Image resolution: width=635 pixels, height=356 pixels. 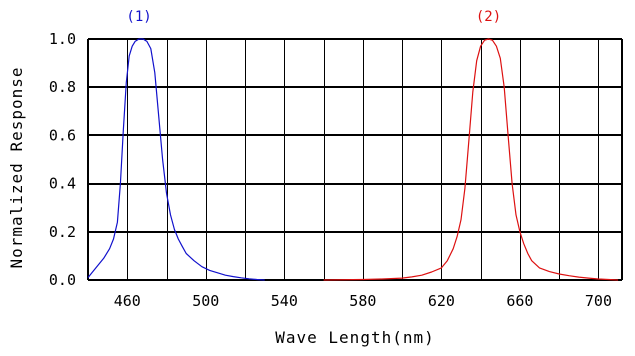 I want to click on x-tick-labels: 460 500 540 580 620 660 700, so click(x=363, y=301).